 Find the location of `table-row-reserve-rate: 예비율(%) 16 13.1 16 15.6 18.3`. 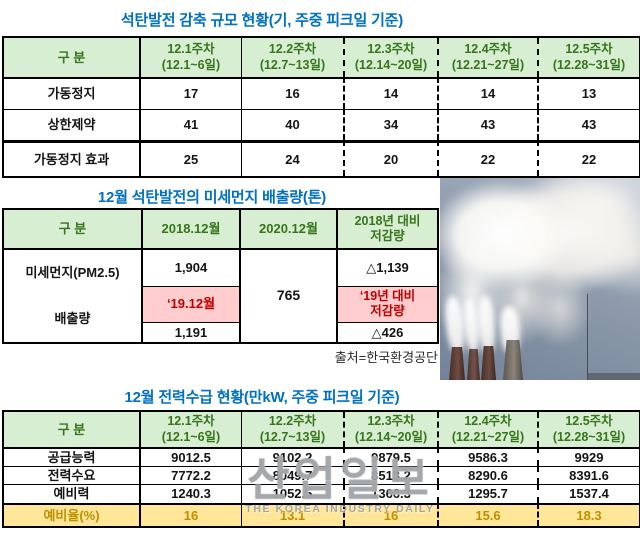

table-row-reserve-rate: 예비율(%) 16 13.1 16 15.6 18.3 is located at coordinates (321, 514).